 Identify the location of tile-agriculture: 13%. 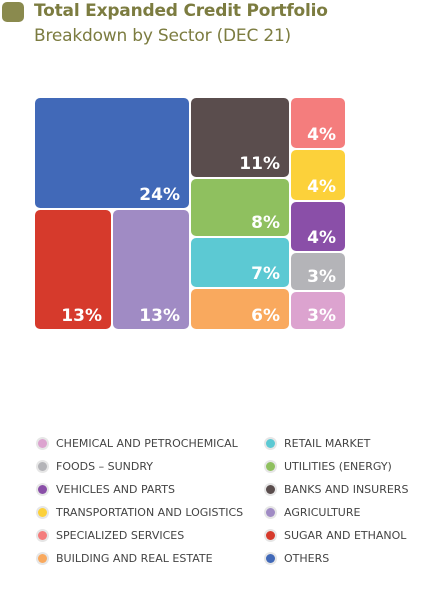
(151, 269).